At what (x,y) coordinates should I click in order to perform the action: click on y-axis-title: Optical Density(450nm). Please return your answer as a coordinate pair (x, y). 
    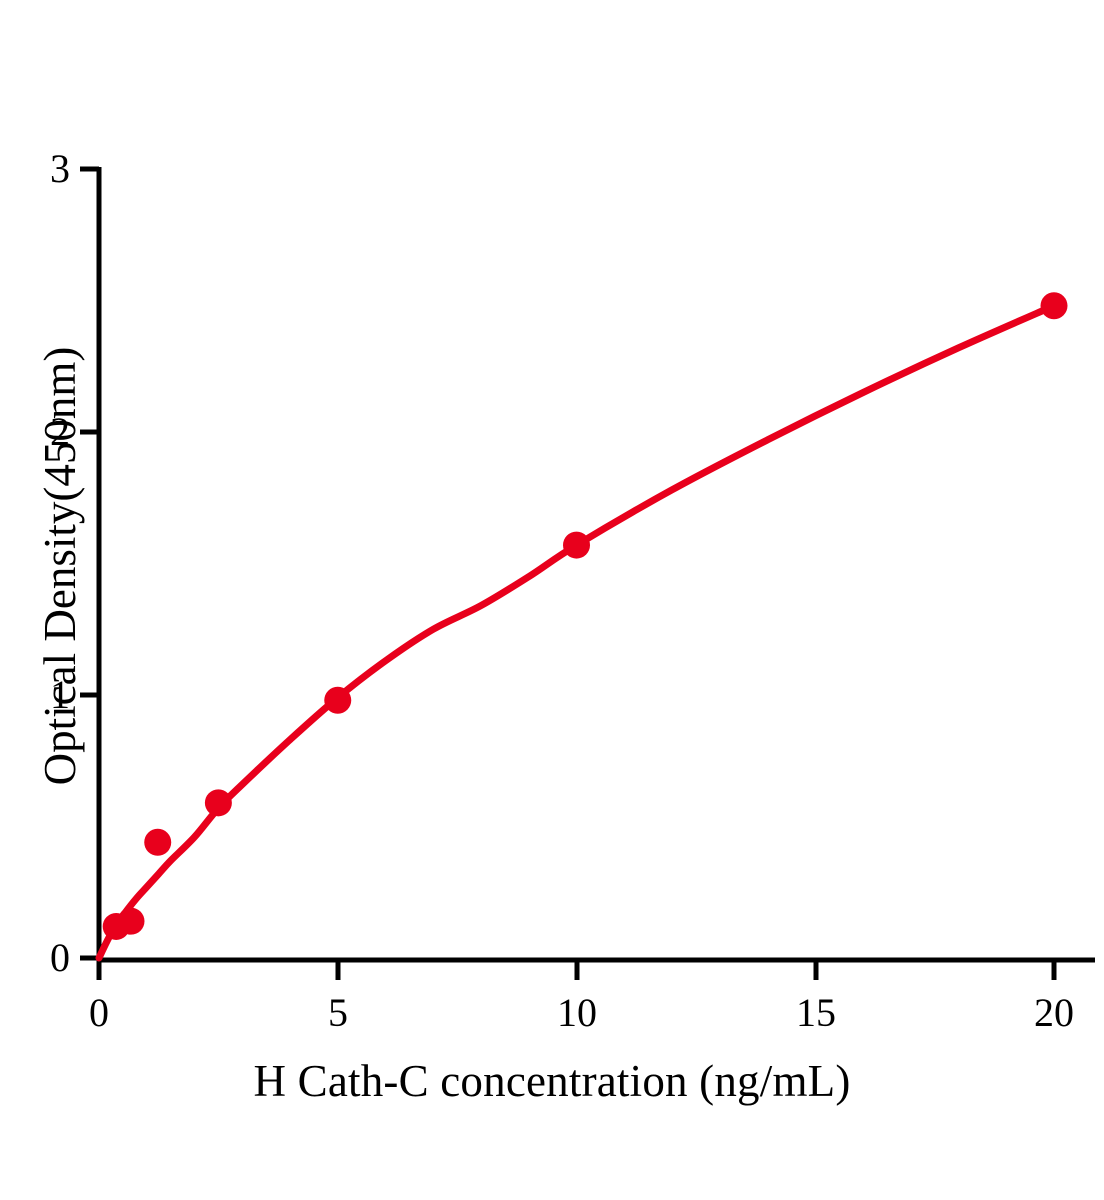
    Looking at the image, I should click on (60, 566).